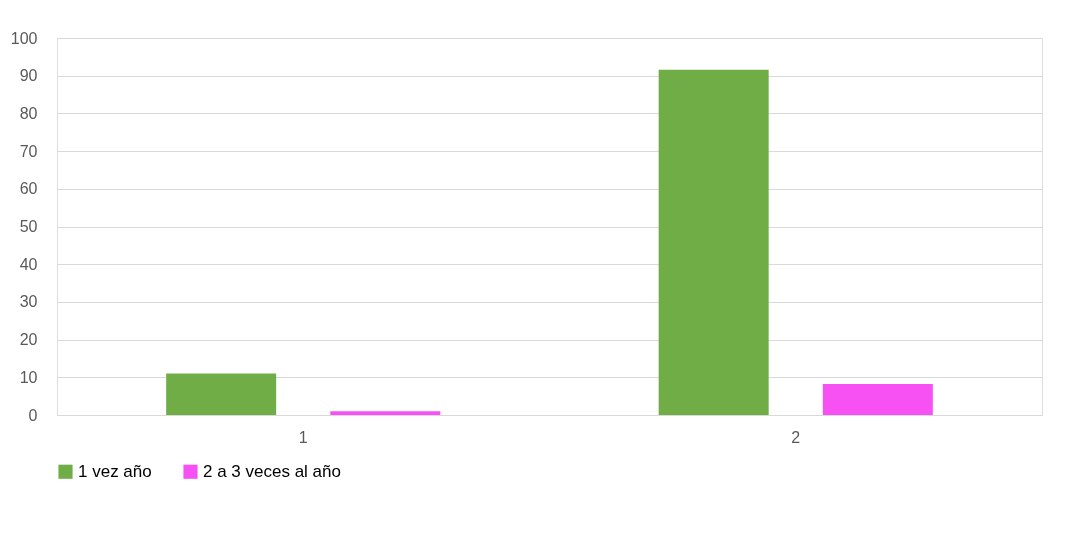  Describe the element at coordinates (303, 437) in the screenshot. I see `x-tick-label: 1` at that location.